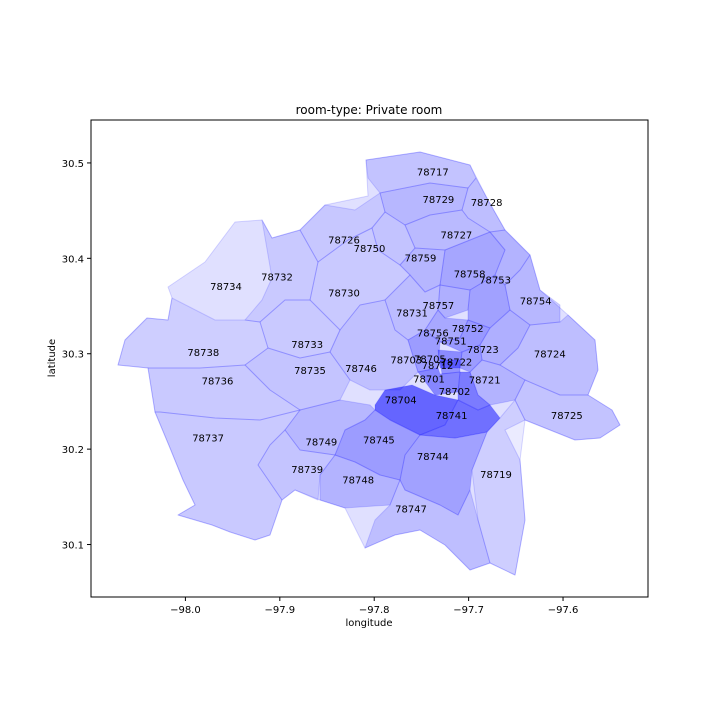 This screenshot has height=720, width=720. What do you see at coordinates (203, 353) in the screenshot?
I see `region-label-78738: 78738` at bounding box center [203, 353].